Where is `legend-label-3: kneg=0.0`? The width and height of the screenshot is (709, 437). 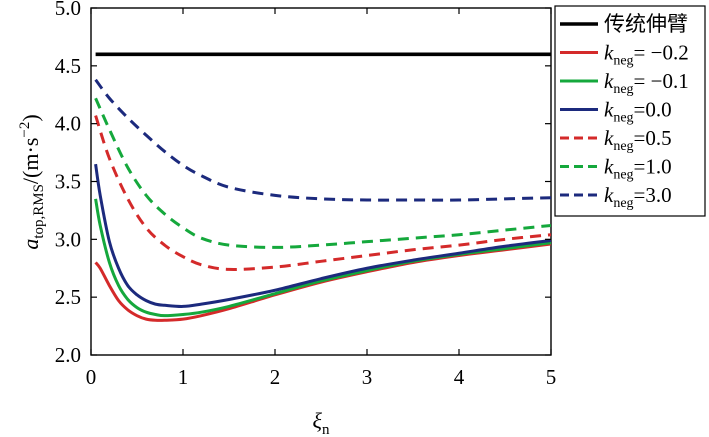 legend-label-3: kneg=0.0 is located at coordinates (638, 112).